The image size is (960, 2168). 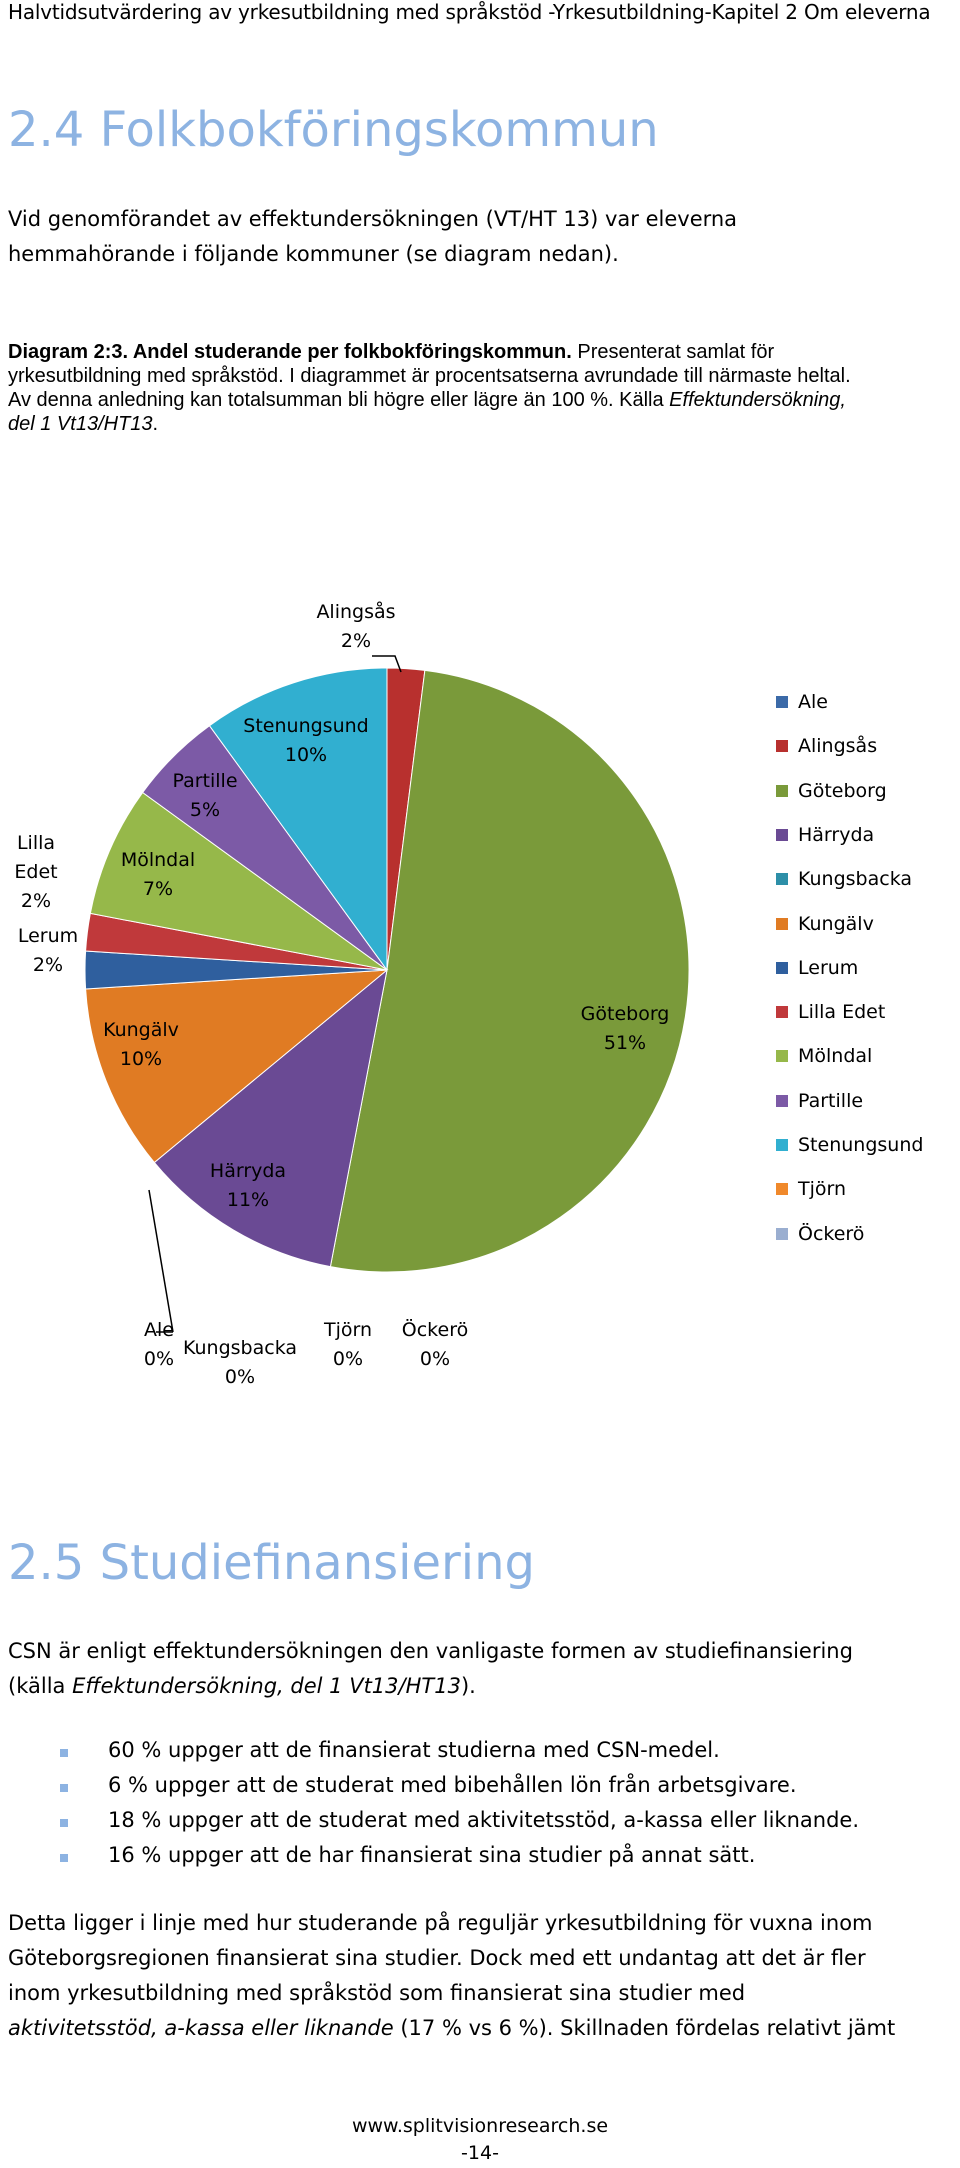 I want to click on legend-entry-kungälv: Kungälv, so click(x=825, y=924).